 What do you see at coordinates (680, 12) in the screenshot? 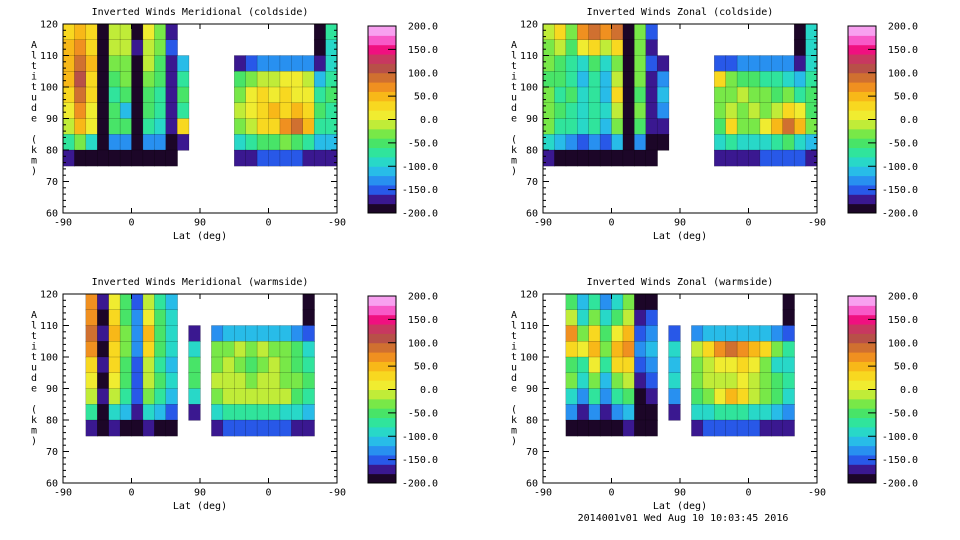
I see `svg-text:Inverted Winds Zonal (coldside: Inverted Winds Zonal (coldside)` at bounding box center [680, 12].